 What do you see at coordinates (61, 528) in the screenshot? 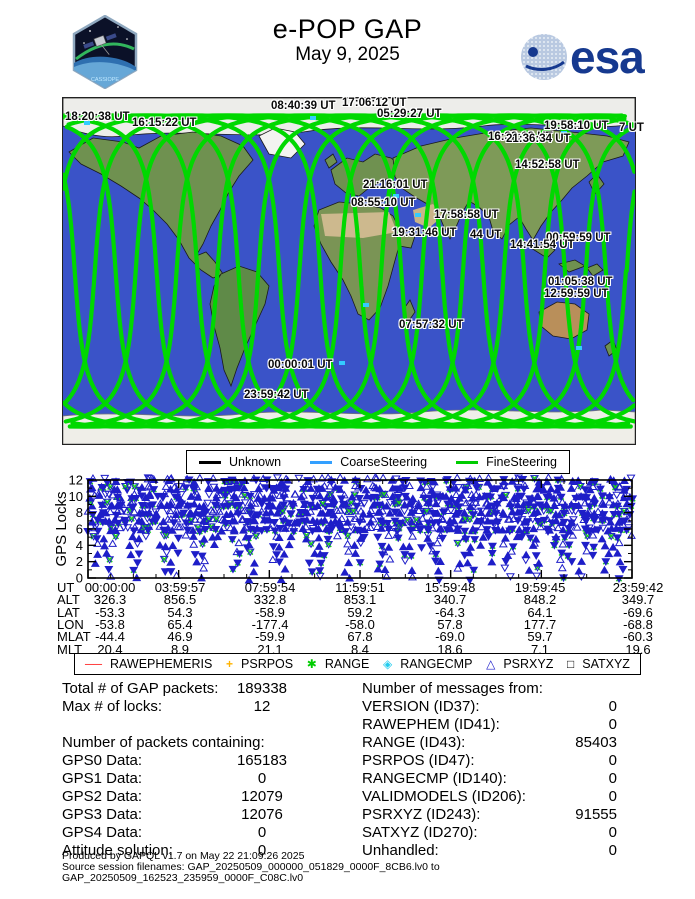
I see `y-axis-label: GPS Locks` at bounding box center [61, 528].